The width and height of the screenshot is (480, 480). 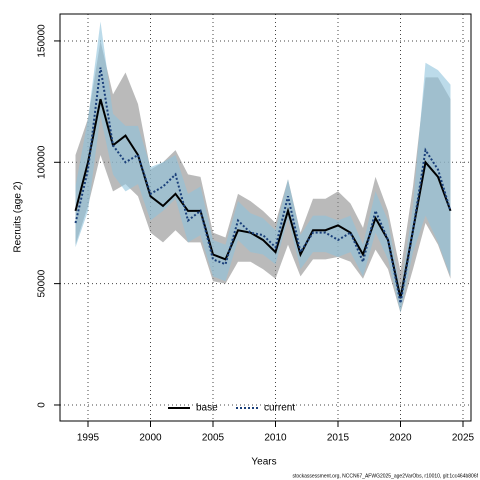 What do you see at coordinates (18, 216) in the screenshot?
I see `y-axis-label: Recruits (age 2)` at bounding box center [18, 216].